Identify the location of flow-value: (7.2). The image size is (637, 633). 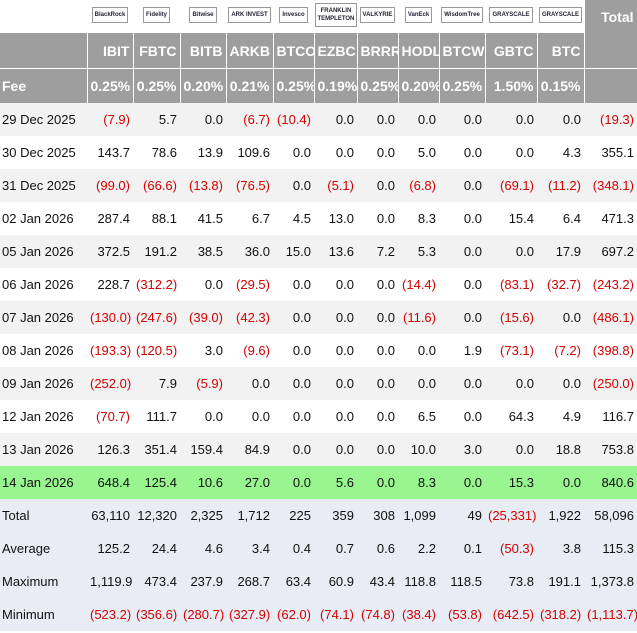
(567, 350).